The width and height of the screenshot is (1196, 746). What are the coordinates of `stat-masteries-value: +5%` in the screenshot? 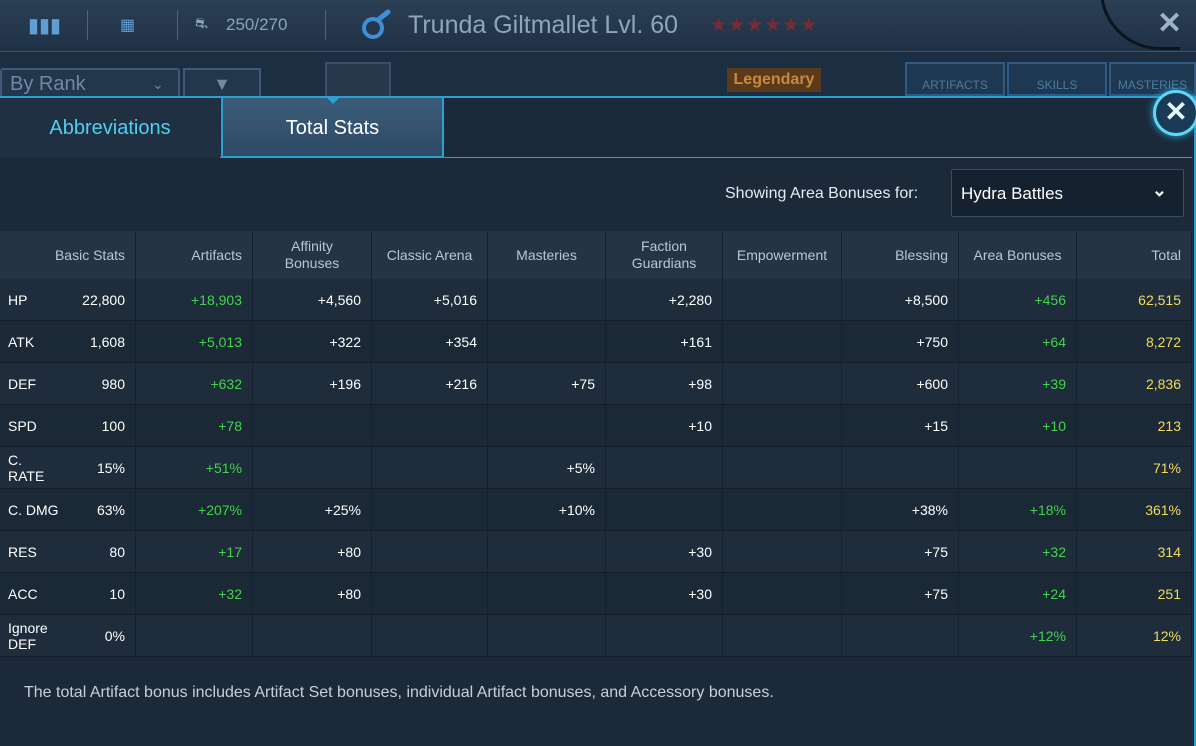 It's located at (547, 467).